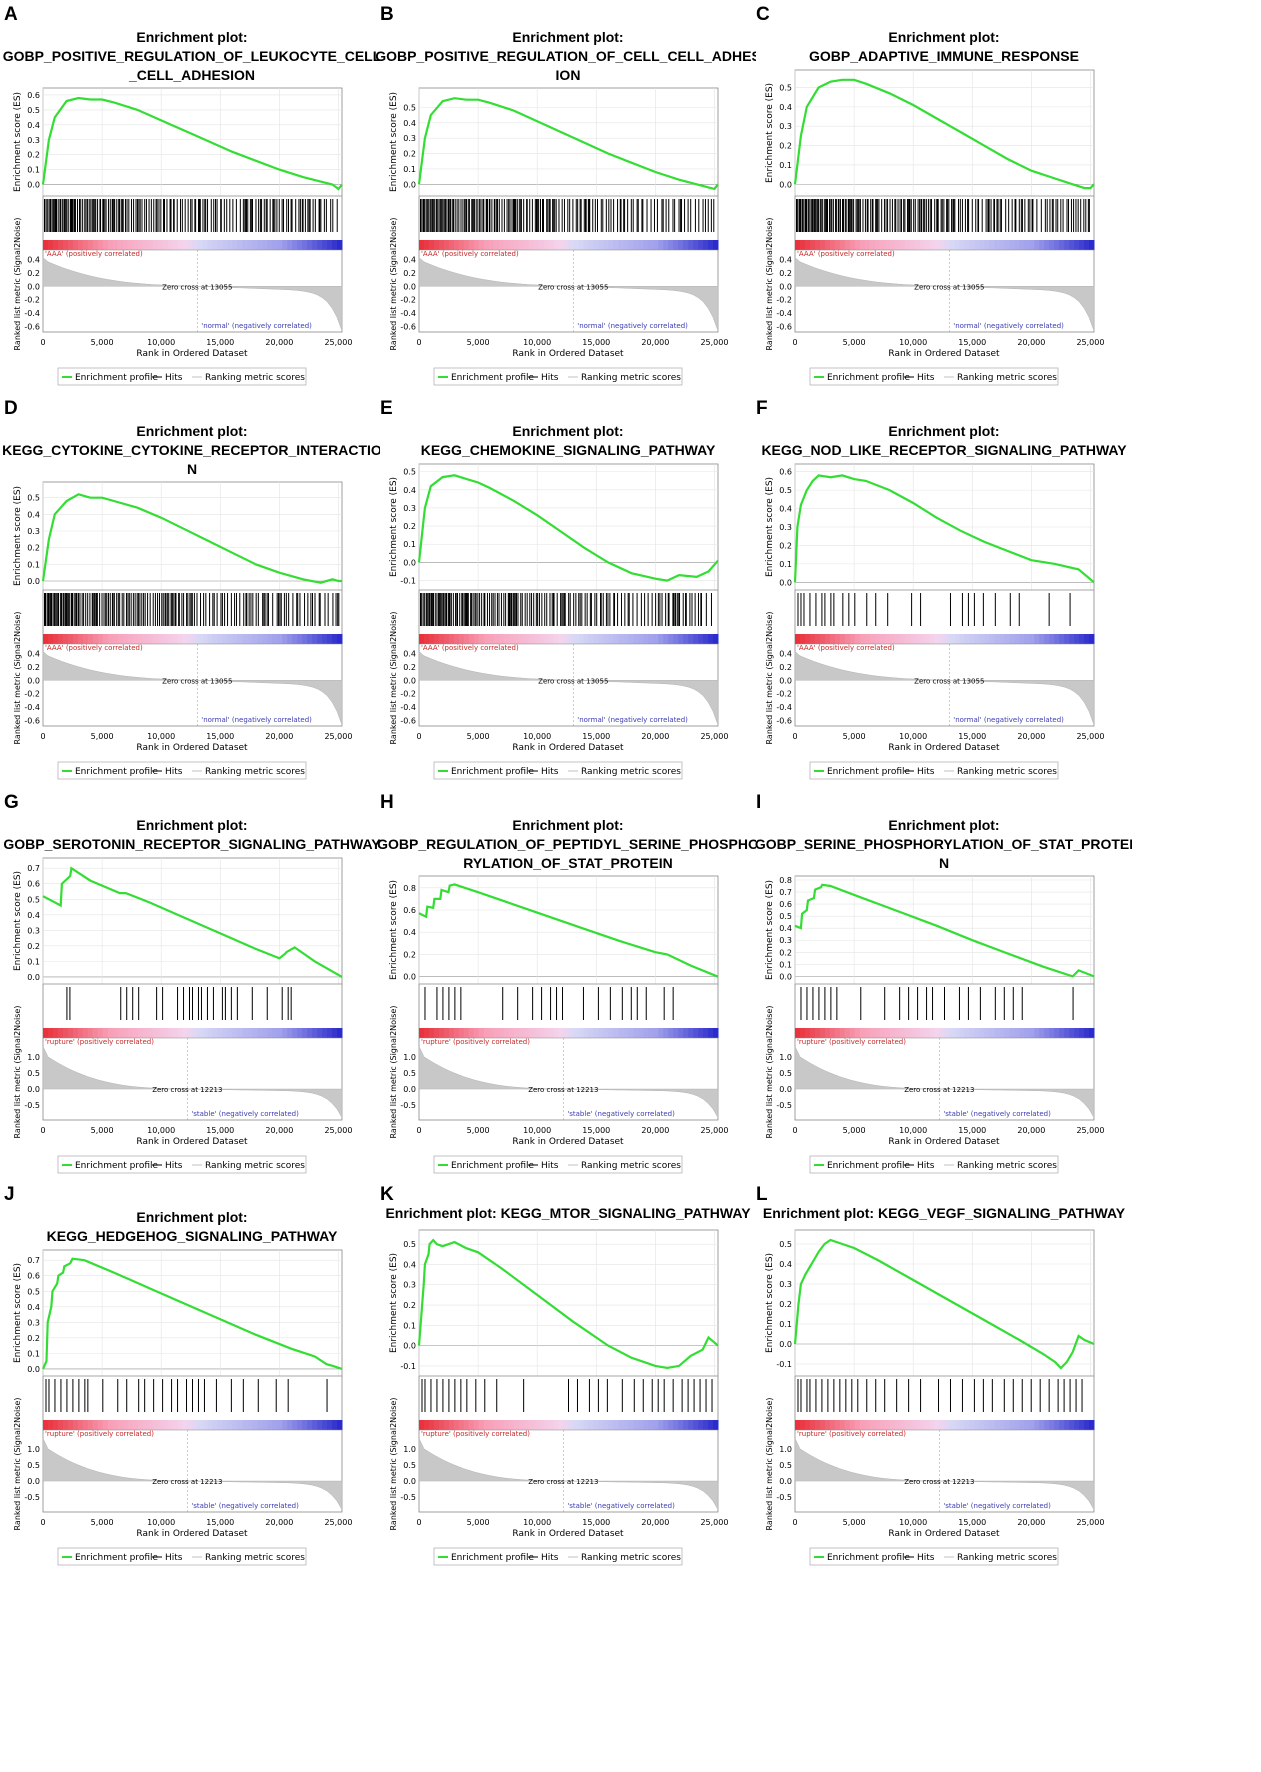 The image size is (1261, 1772). What do you see at coordinates (32, 327) in the screenshot?
I see `metric-tick-label: -0.6` at bounding box center [32, 327].